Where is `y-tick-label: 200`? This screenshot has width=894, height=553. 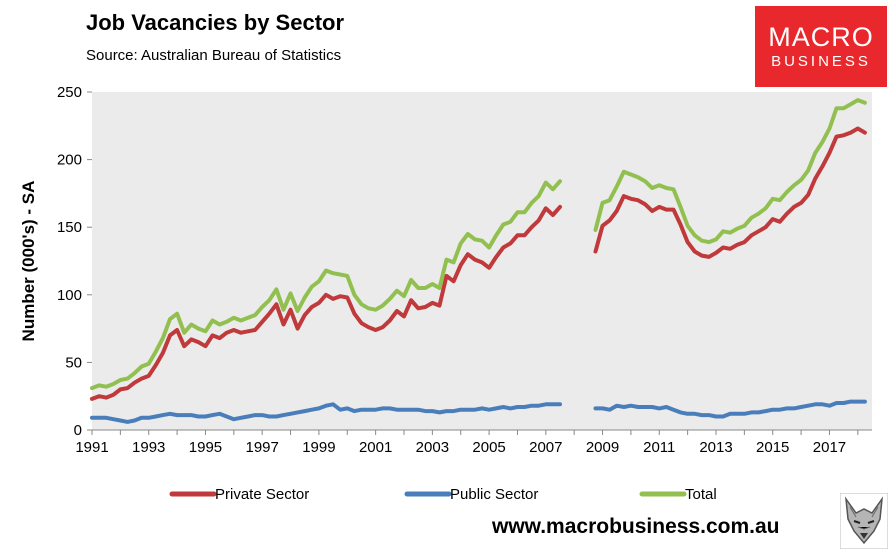
y-tick-label: 200 is located at coordinates (69, 160).